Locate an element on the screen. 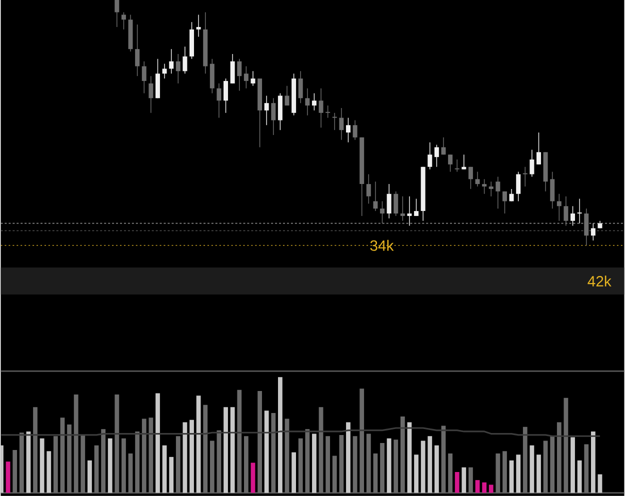  ref-line-label: 34k is located at coordinates (382, 245).